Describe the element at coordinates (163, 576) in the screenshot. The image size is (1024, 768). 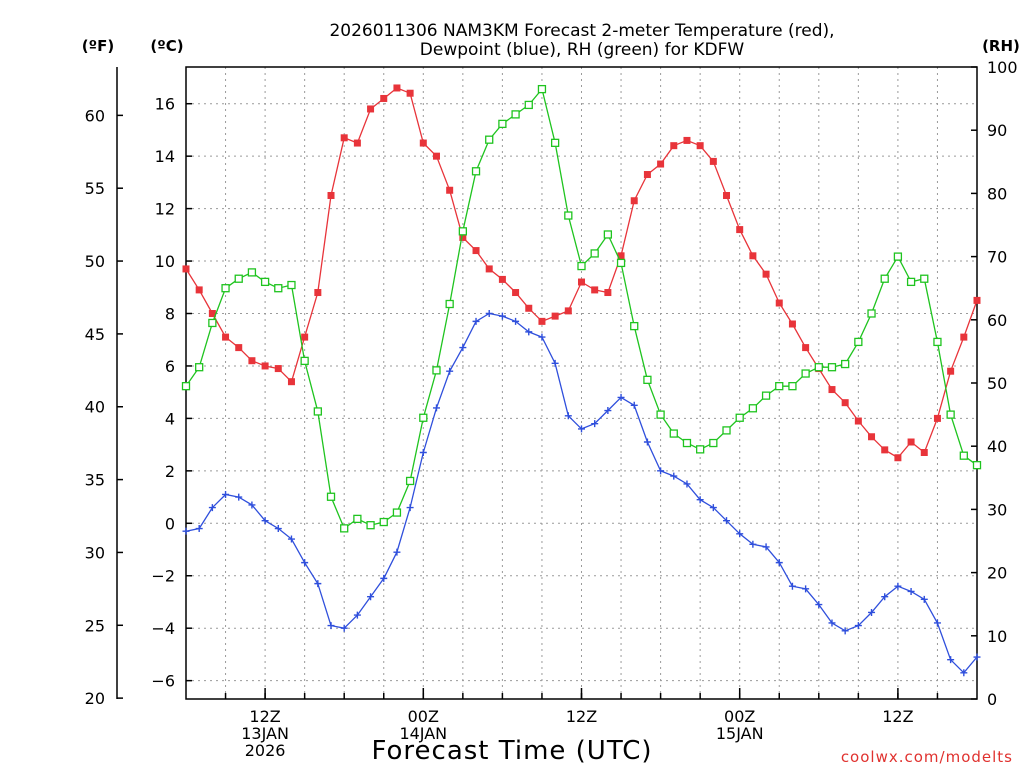
I see `celsius-tick-label: −2` at that location.